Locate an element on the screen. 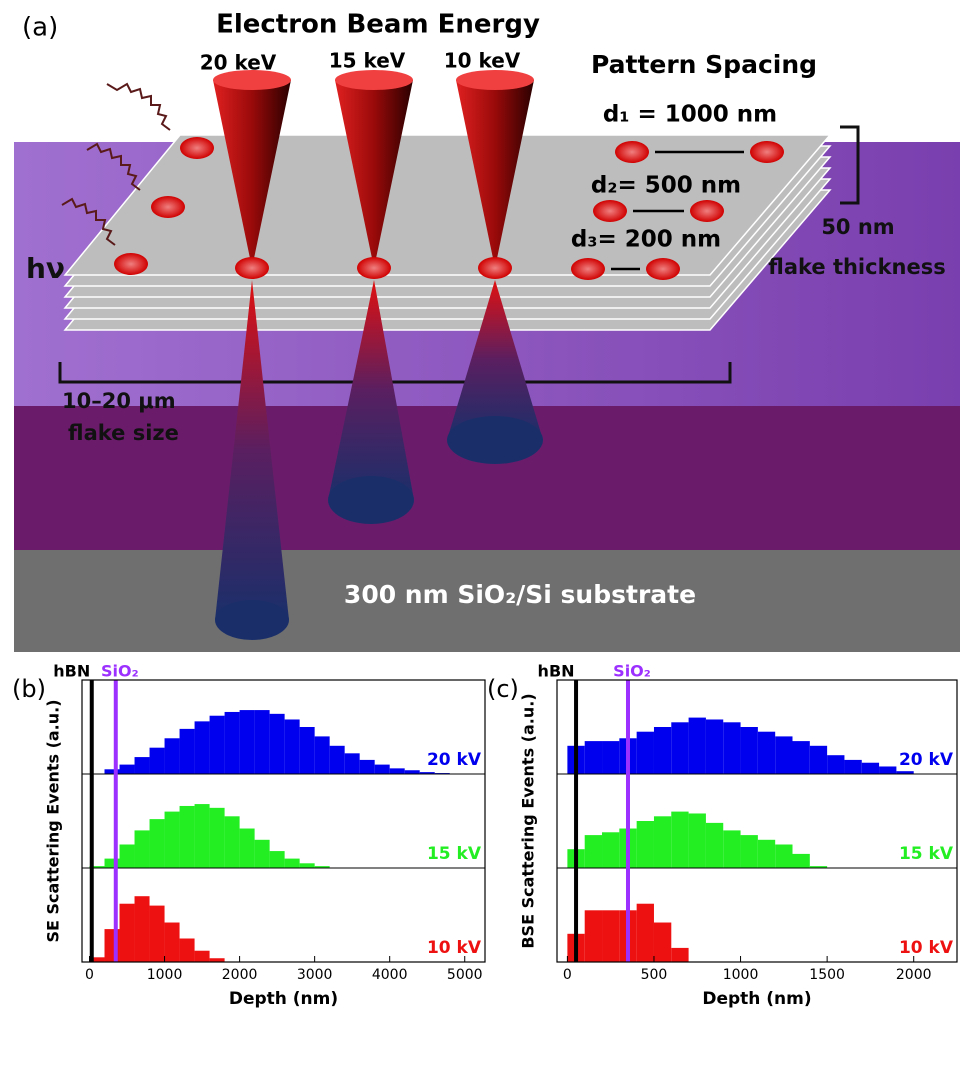 The height and width of the screenshot is (1072, 960). y-axis-label: BSE Scattering Events (a.u.) is located at coordinates (528, 820).